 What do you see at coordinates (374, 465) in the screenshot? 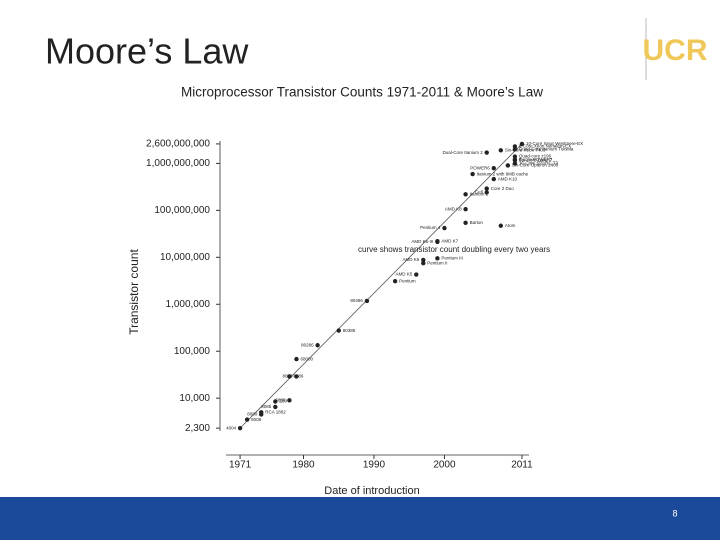
I see `x-tick-label: 1990` at bounding box center [374, 465].